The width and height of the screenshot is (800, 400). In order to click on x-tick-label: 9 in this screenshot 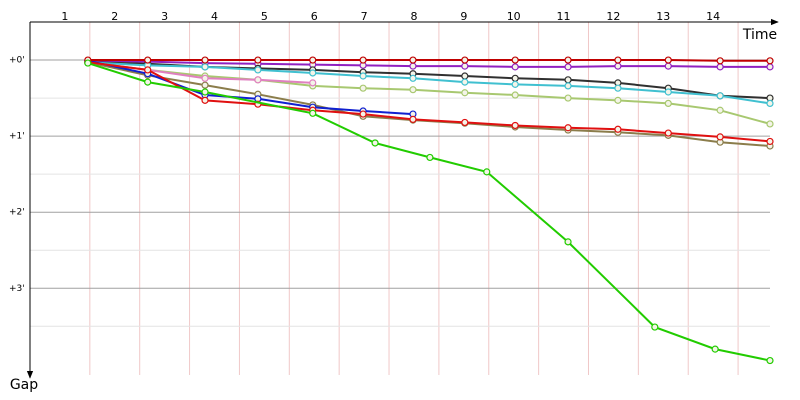, I will do `click(463, 16)`.